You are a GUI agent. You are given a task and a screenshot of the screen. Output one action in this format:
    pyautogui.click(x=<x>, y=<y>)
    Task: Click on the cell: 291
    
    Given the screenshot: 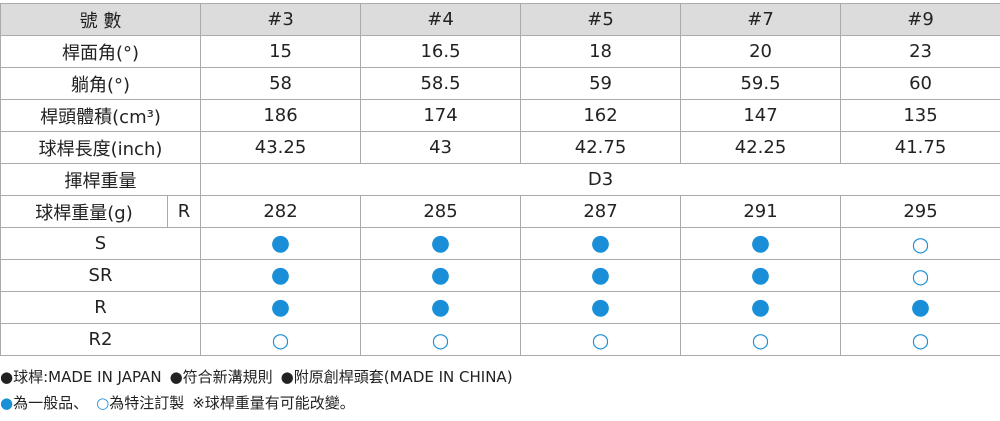 What is the action you would take?
    pyautogui.click(x=761, y=211)
    